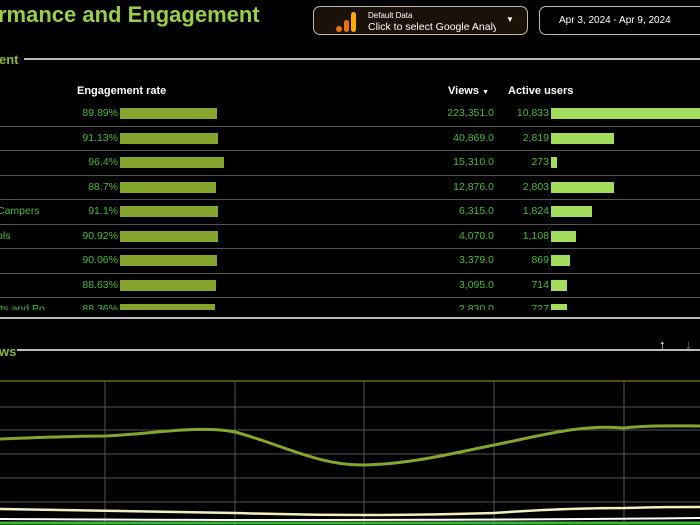 This screenshot has height=525, width=700. I want to click on table-row: 89.89% 223,351.0 10,833, so click(350, 114).